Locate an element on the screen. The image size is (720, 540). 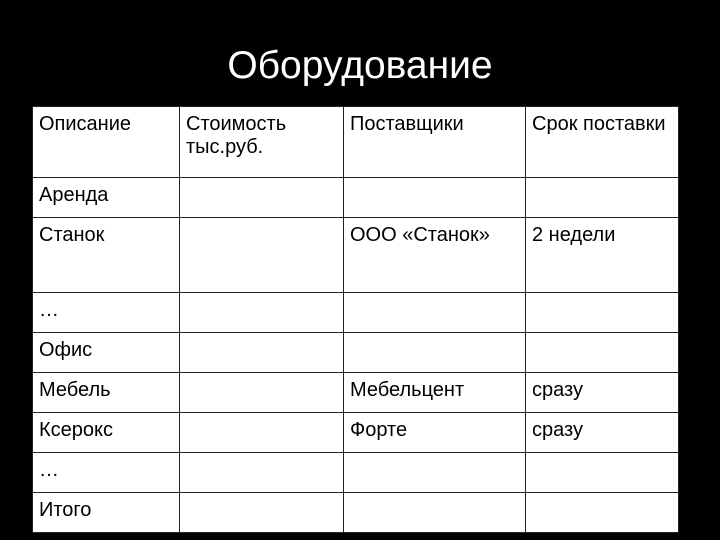
header-cell: Срок поставки is located at coordinates (602, 142).